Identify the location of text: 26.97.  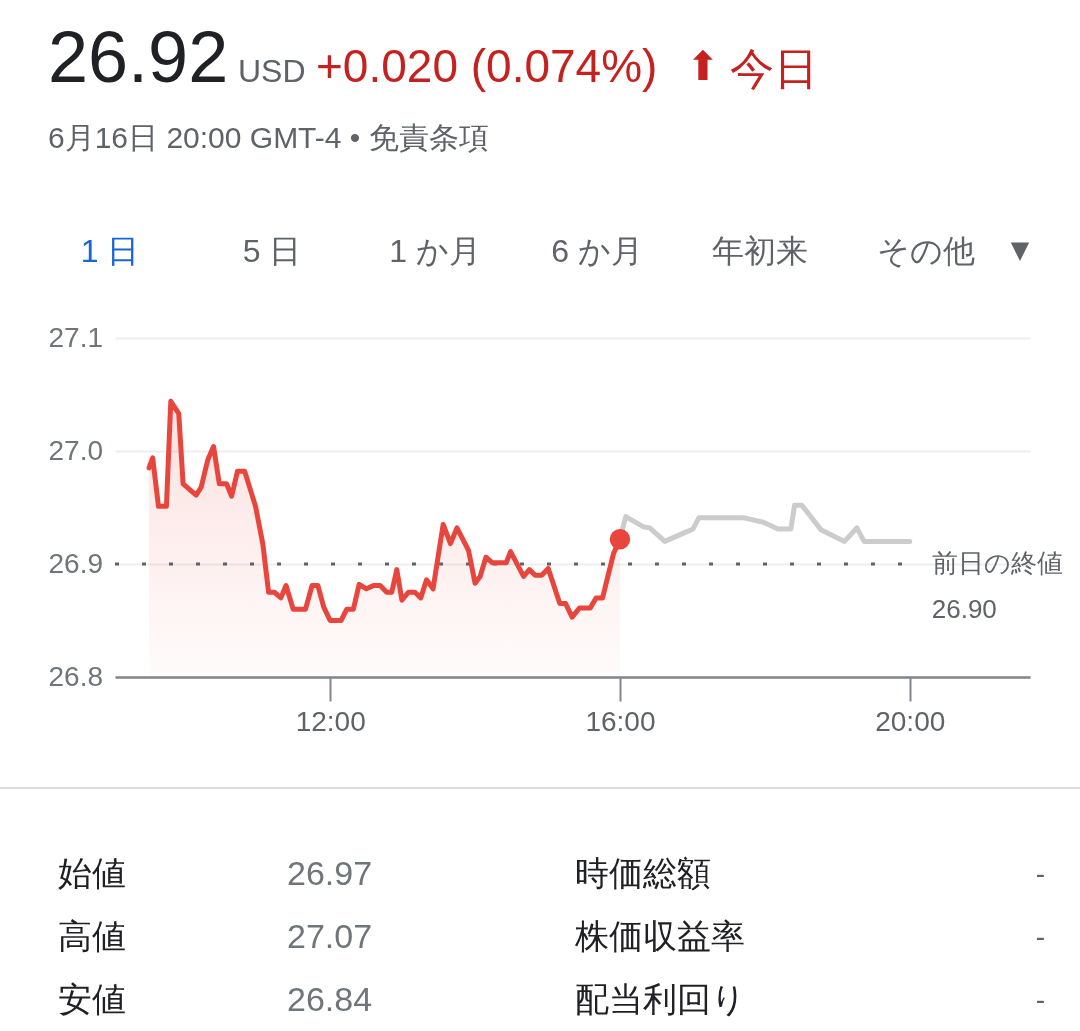
(330, 873).